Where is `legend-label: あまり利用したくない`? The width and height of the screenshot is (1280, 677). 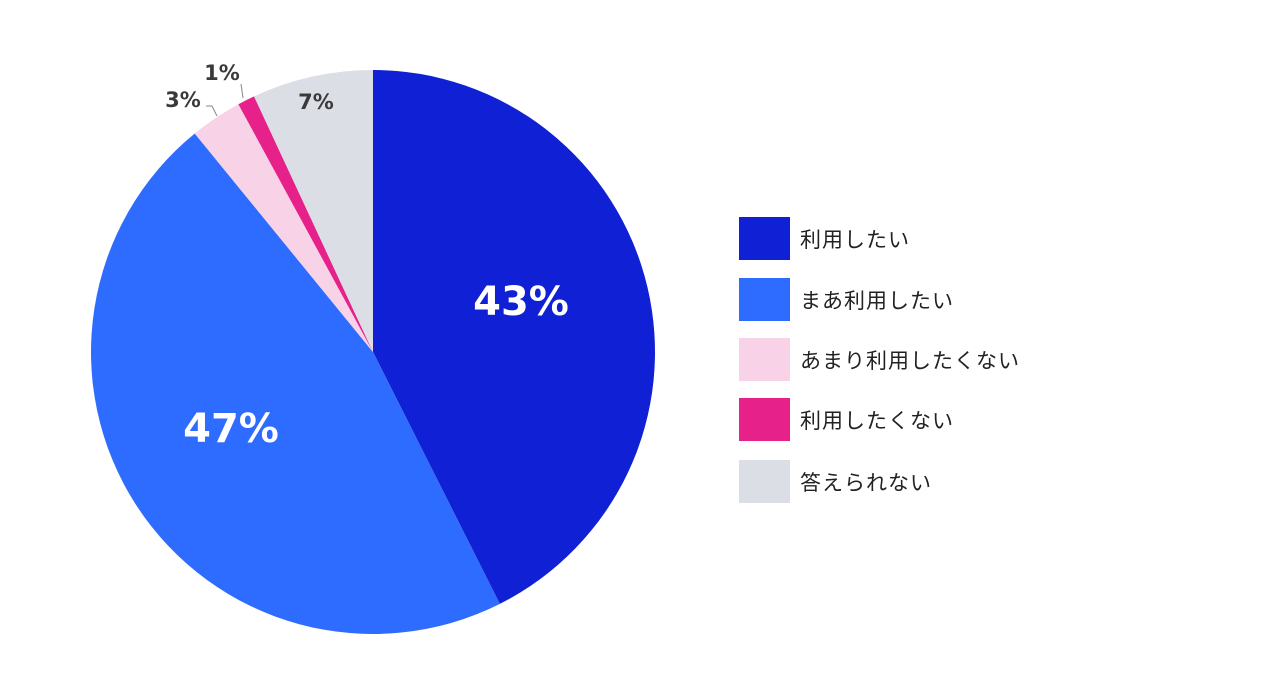
legend-label: あまり利用したくない is located at coordinates (910, 360).